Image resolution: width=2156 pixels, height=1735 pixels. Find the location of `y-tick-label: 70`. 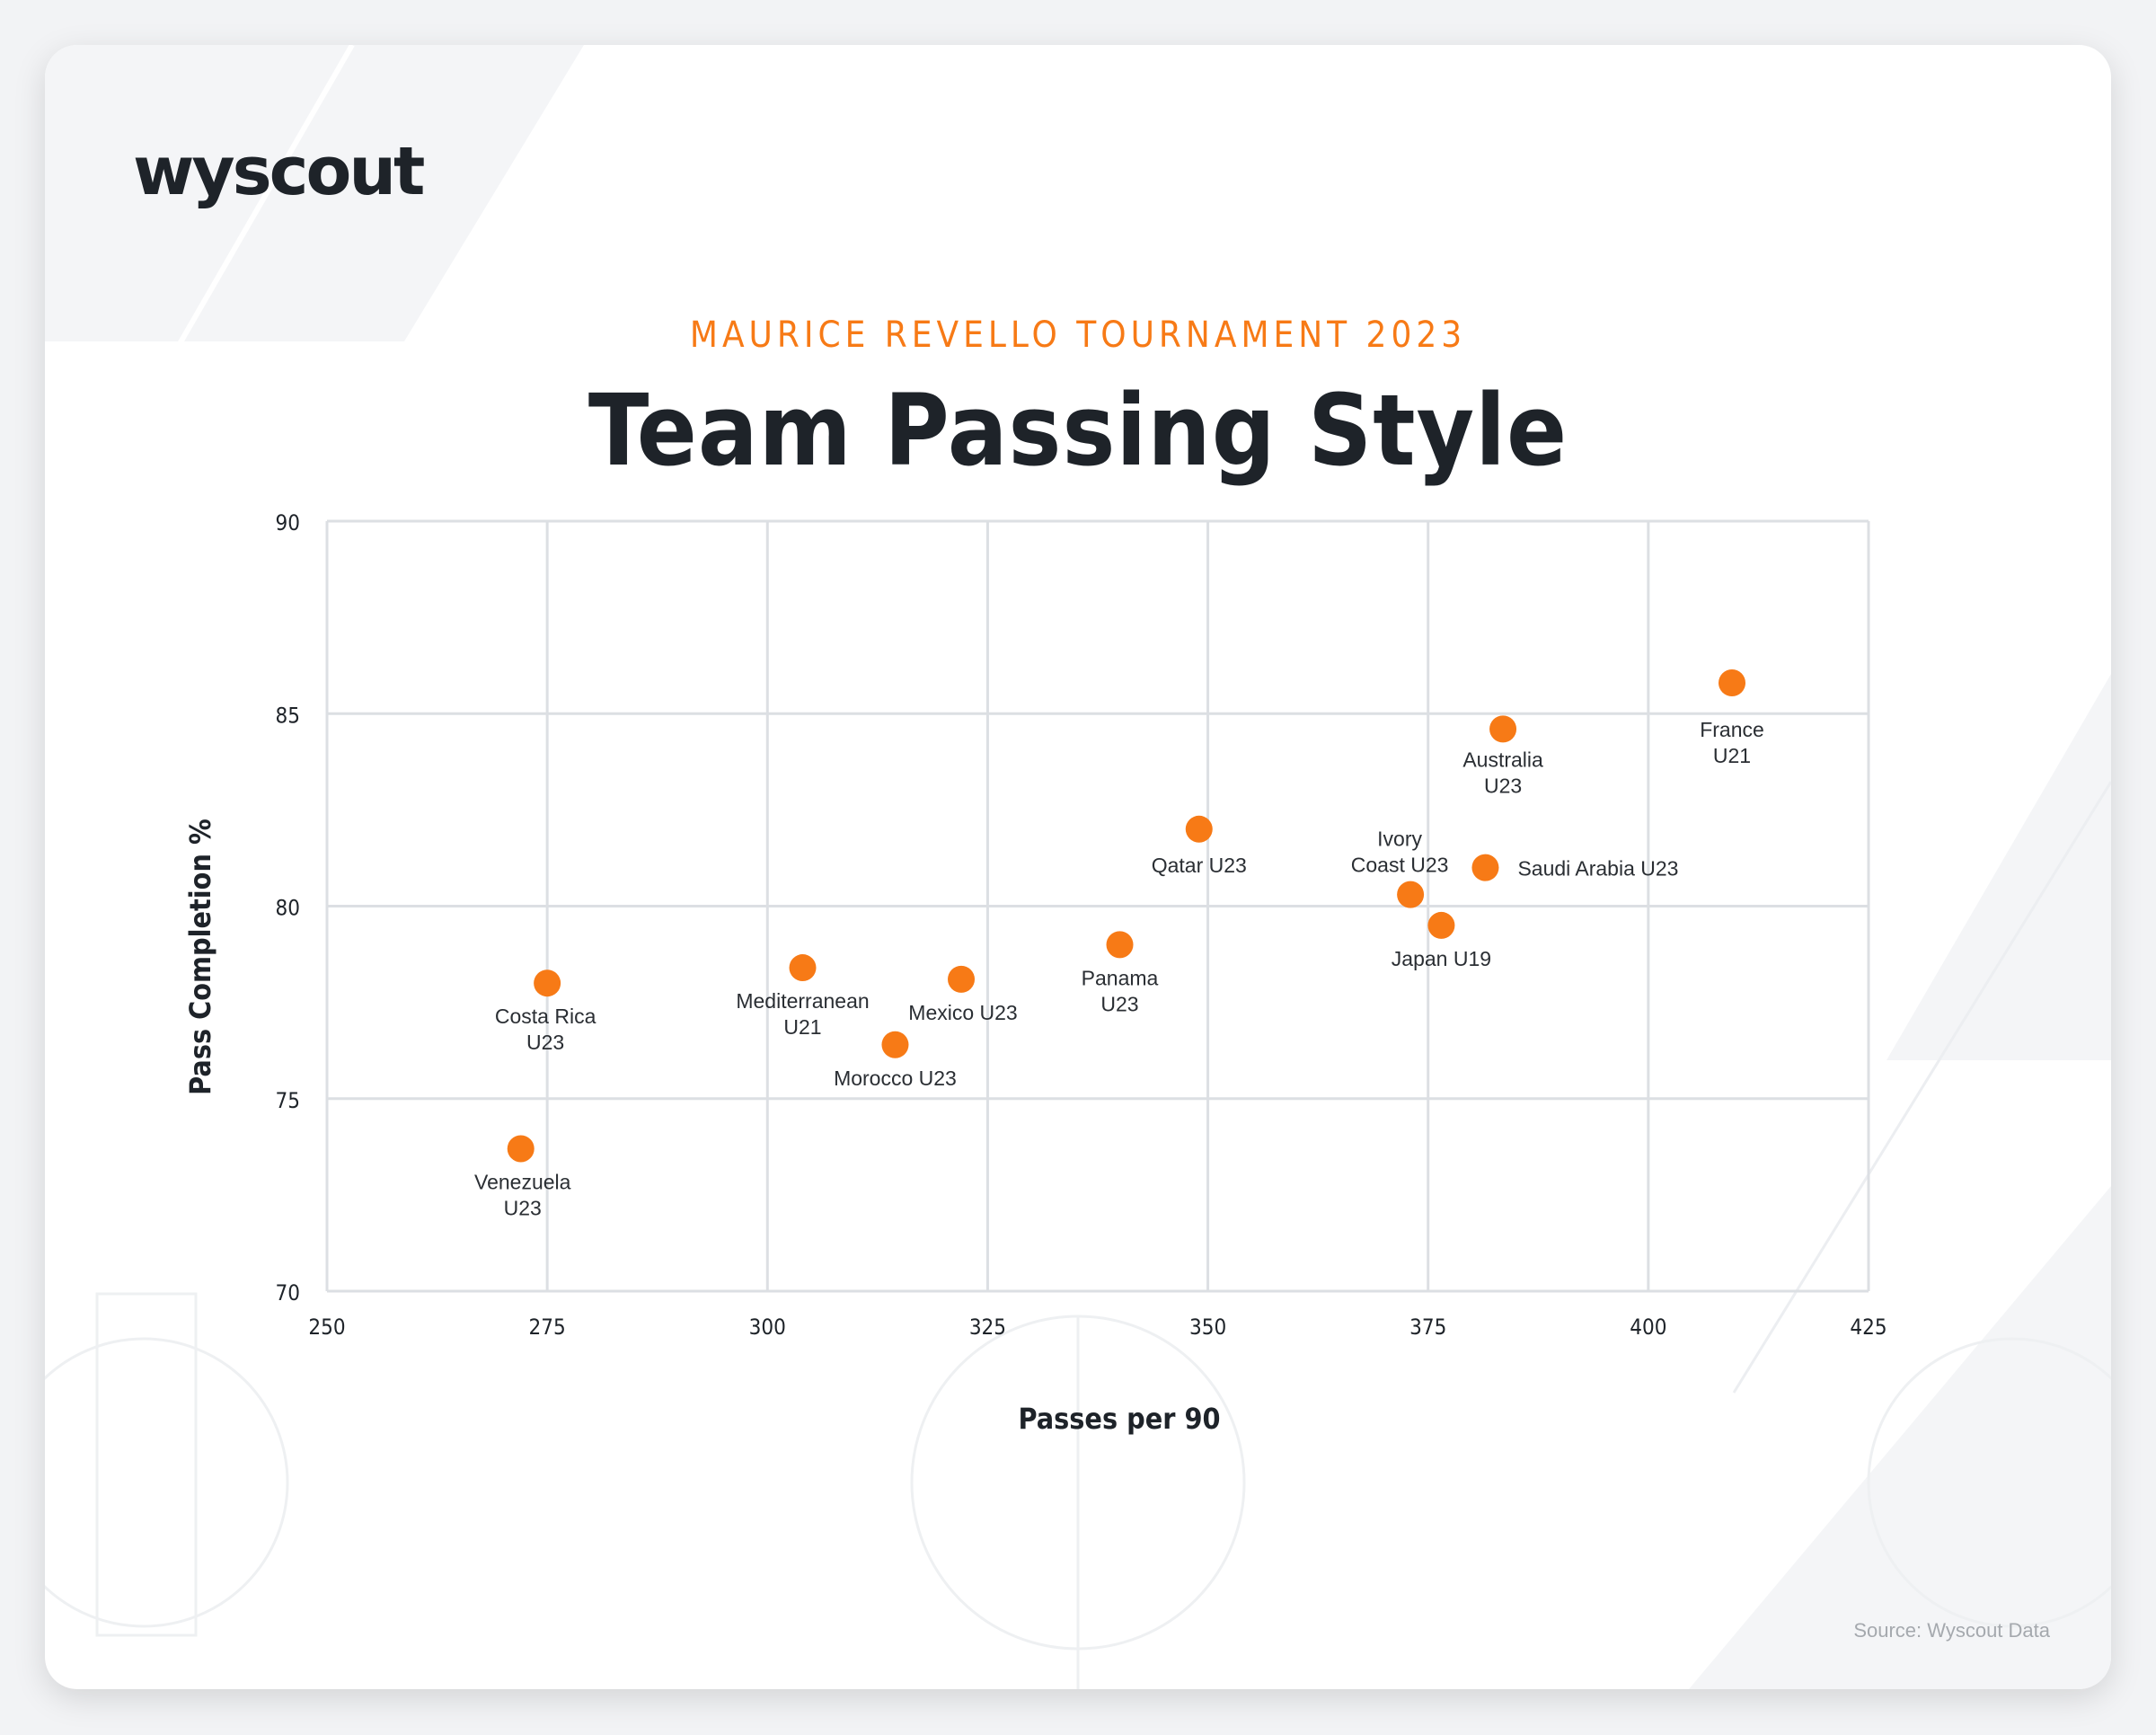

y-tick-label: 70 is located at coordinates (288, 1293).